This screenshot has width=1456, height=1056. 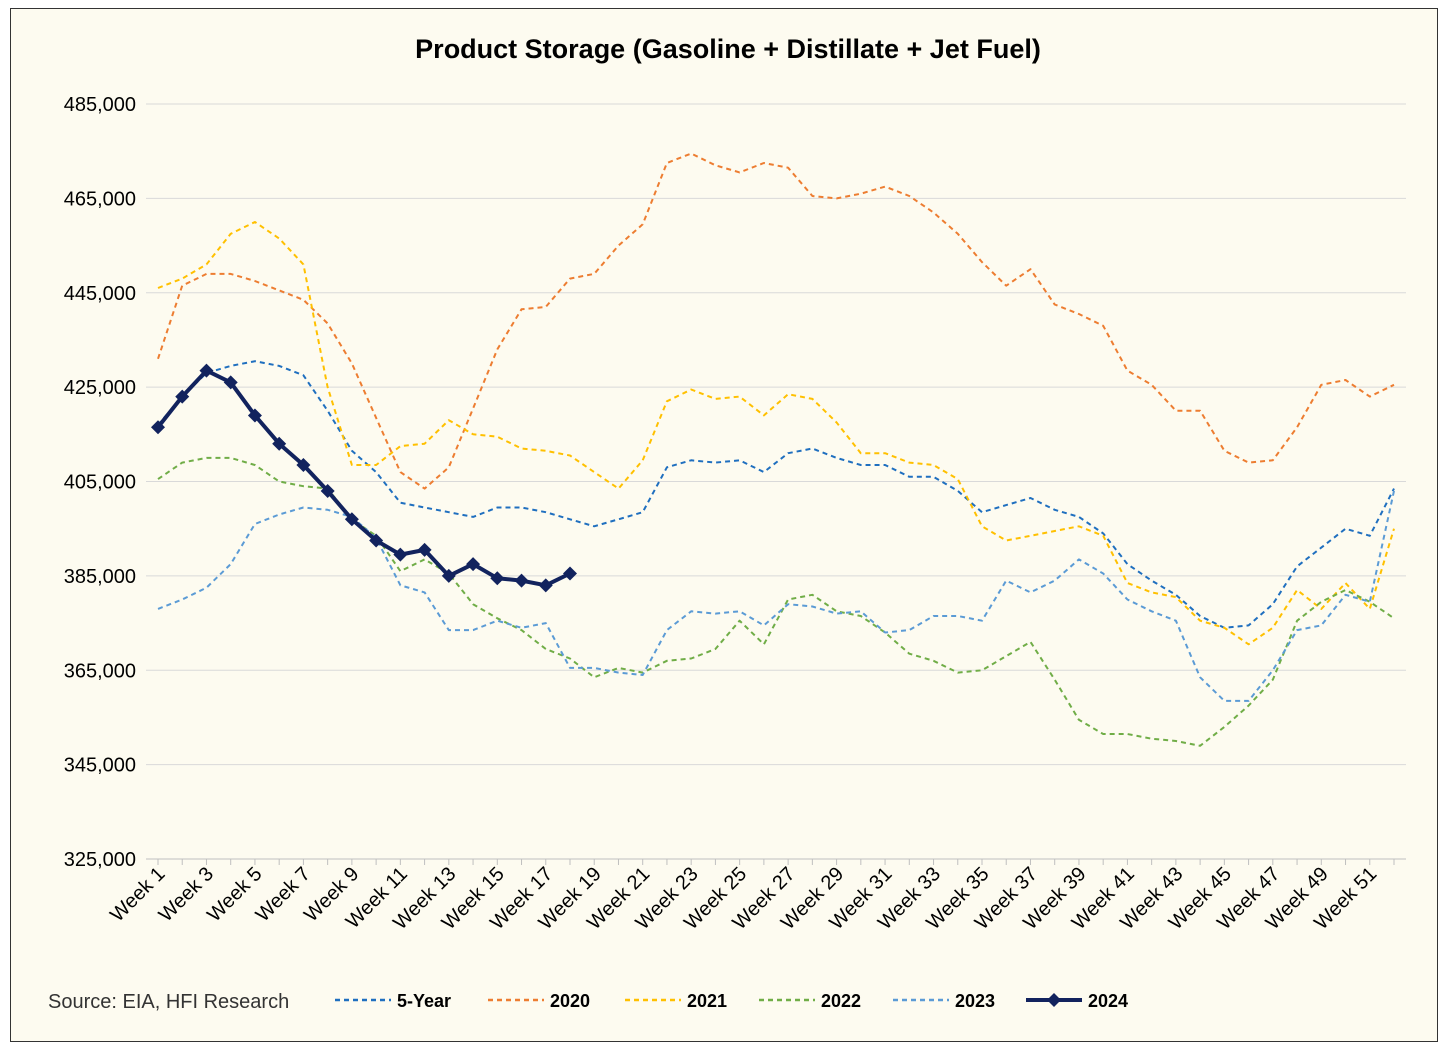 What do you see at coordinates (1108, 1001) in the screenshot?
I see `legend-label-2024: 2024` at bounding box center [1108, 1001].